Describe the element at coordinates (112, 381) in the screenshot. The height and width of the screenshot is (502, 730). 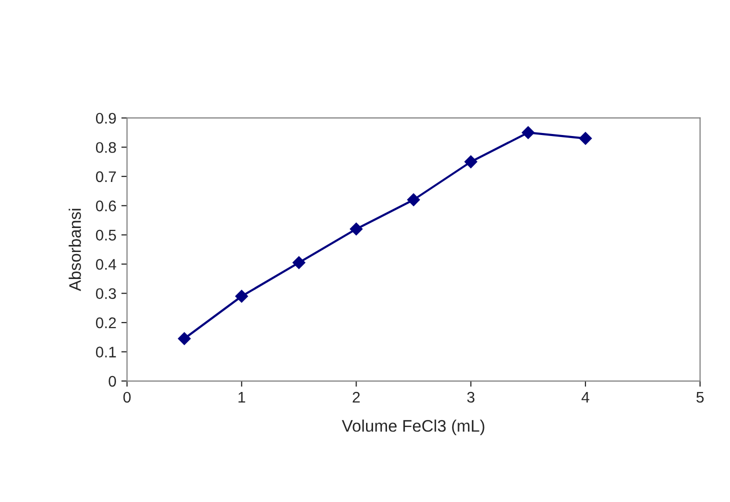
I see `y-tick-label: 0` at that location.